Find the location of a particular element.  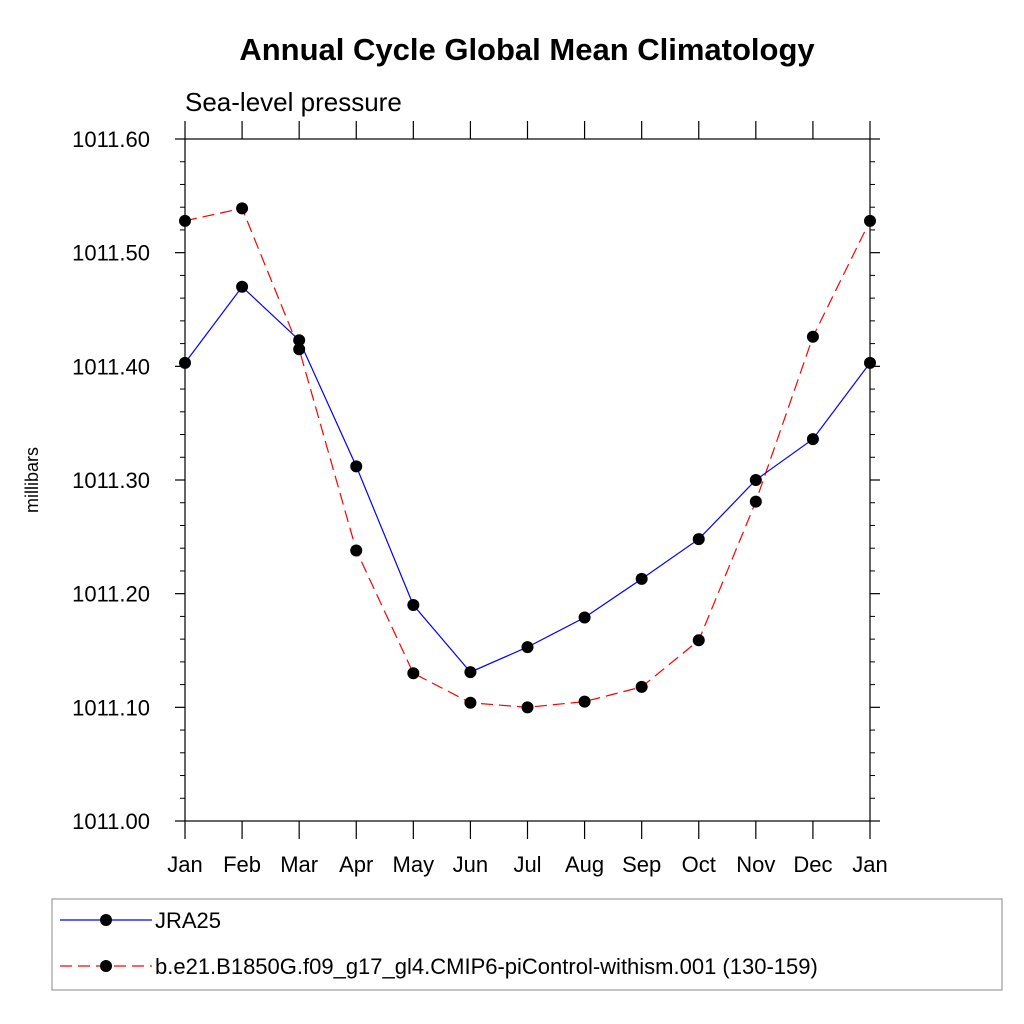

y-tick-label: 1011.40 is located at coordinates (111, 366).